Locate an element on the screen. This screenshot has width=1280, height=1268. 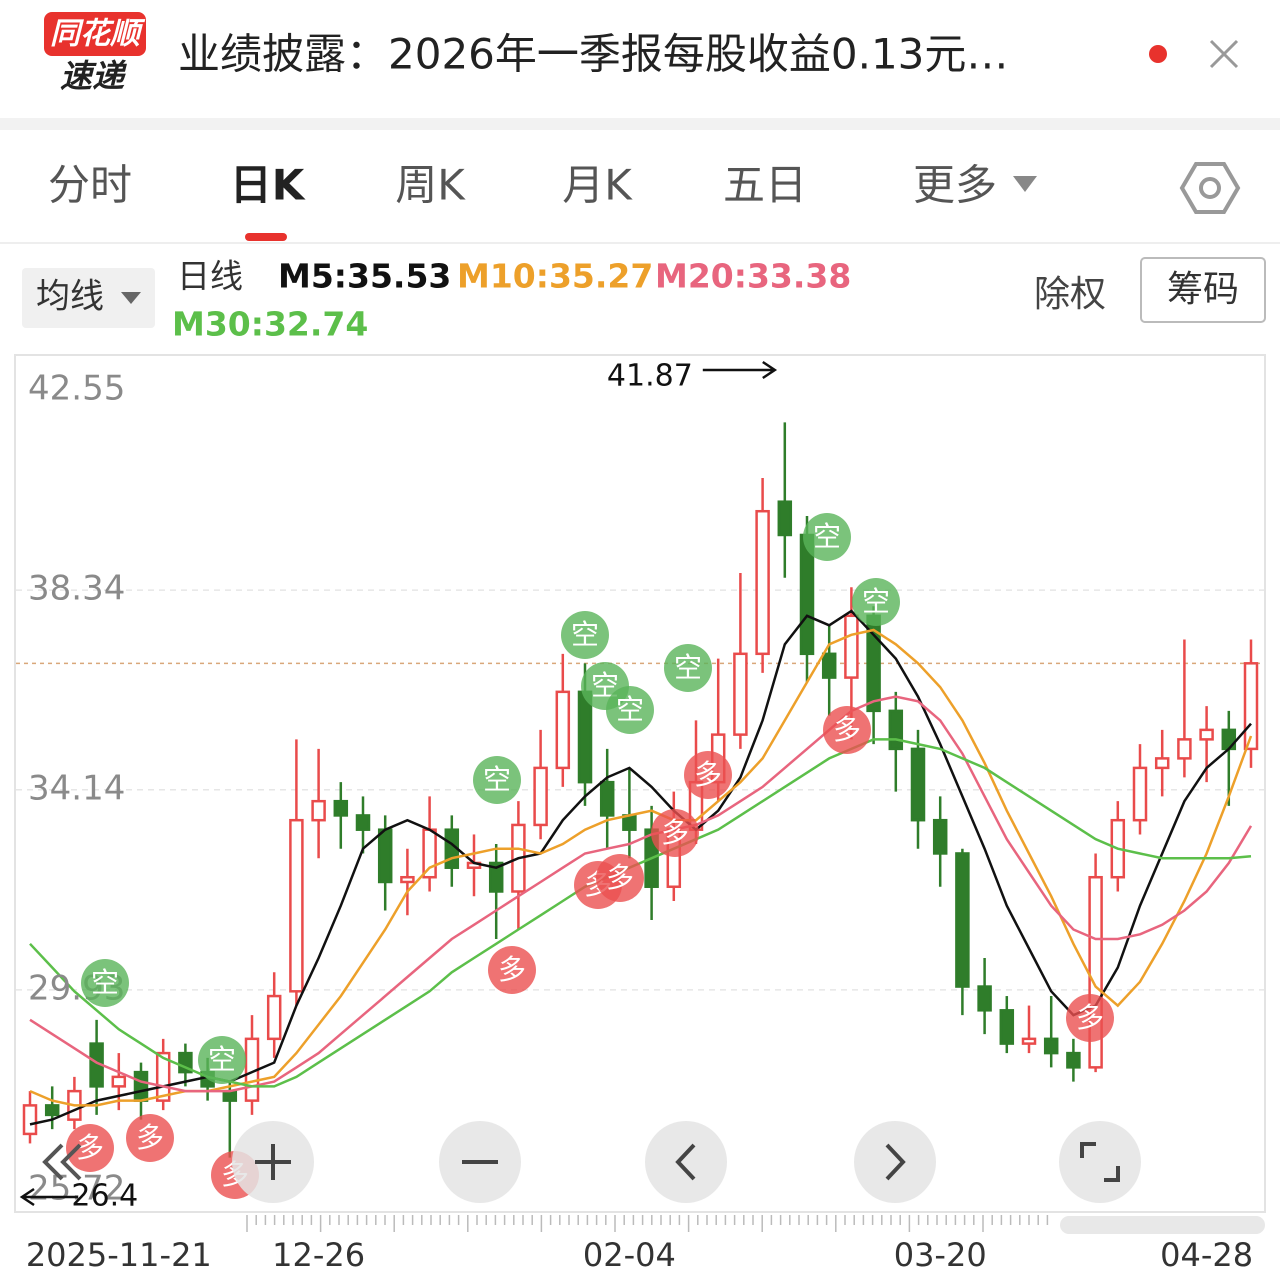
chips-button-box is located at coordinates (1203, 290).